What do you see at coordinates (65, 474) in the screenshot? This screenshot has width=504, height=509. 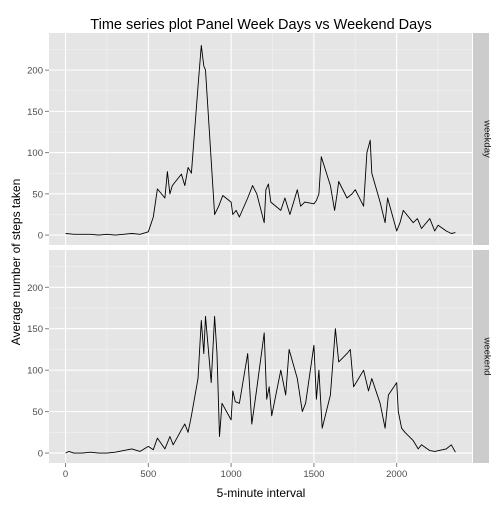 I see `x-tick-label: 0` at bounding box center [65, 474].